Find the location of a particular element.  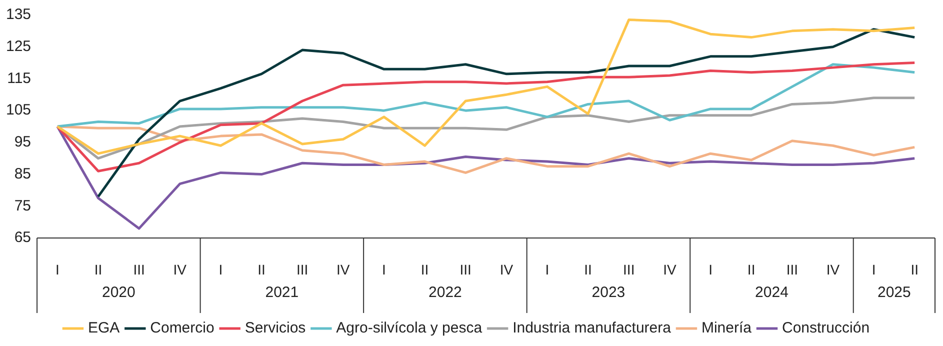

y-tick-label: 125 is located at coordinates (19, 46).